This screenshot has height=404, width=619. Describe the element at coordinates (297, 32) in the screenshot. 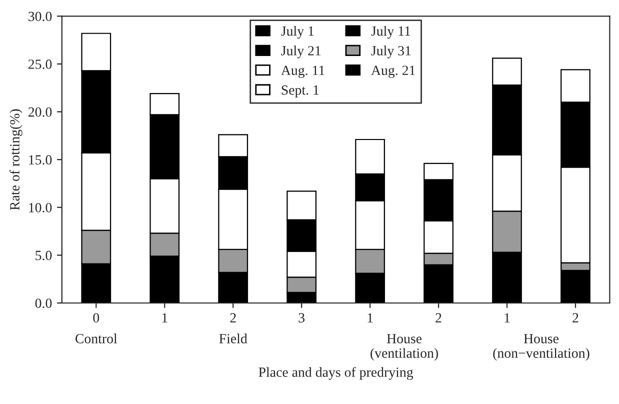

I see `legend-label: July 1` at that location.